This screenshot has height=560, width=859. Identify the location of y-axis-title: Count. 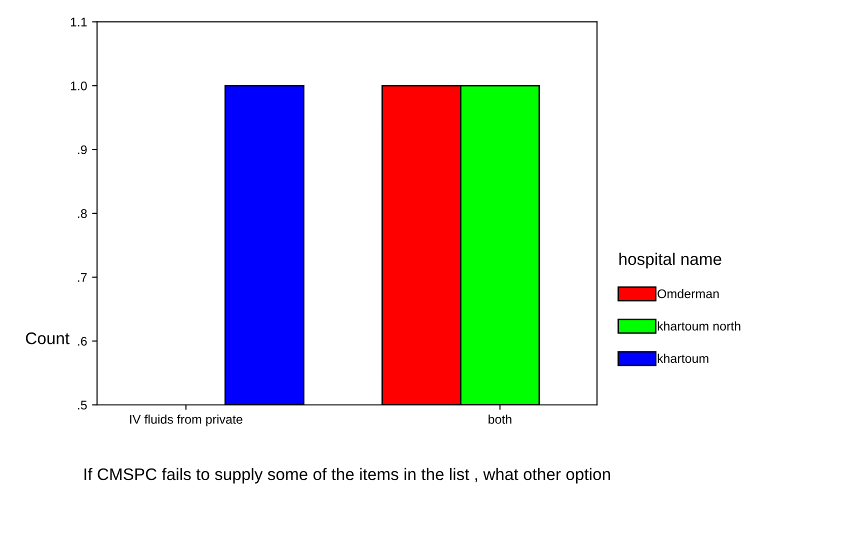
(48, 338).